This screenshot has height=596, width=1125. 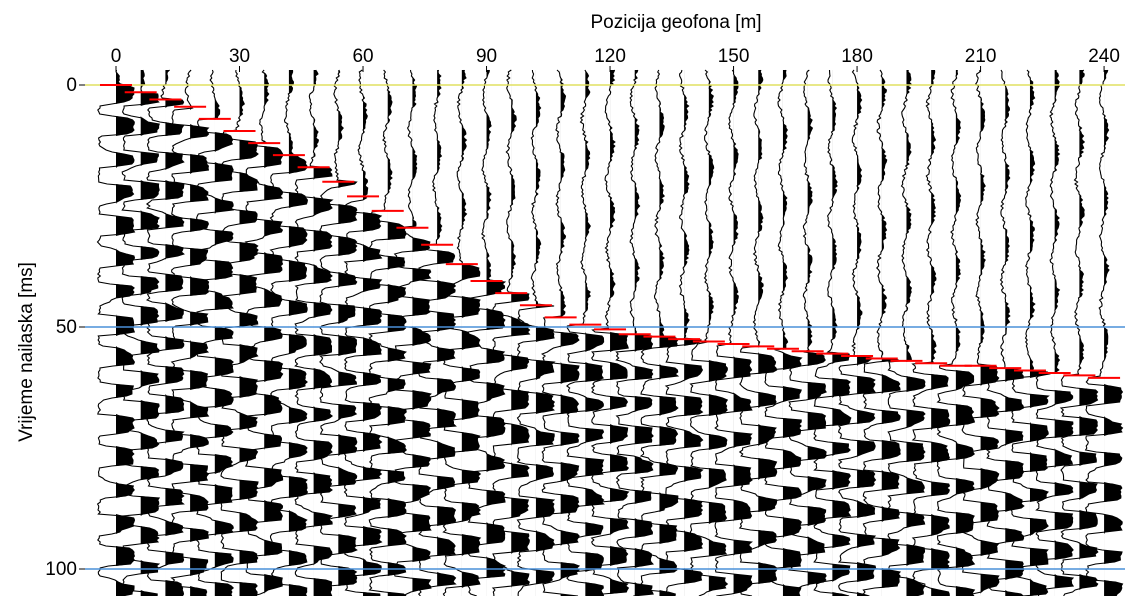 I want to click on x-tick-label-120: 120, so click(x=610, y=56).